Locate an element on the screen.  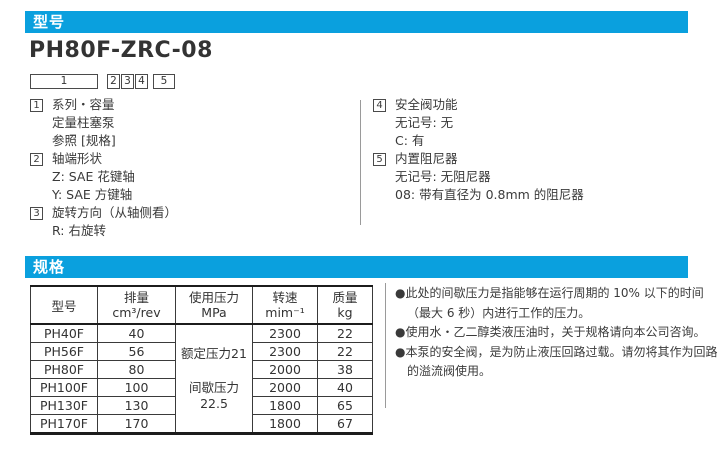
item-line: R: 右旋转 is located at coordinates (79, 230).